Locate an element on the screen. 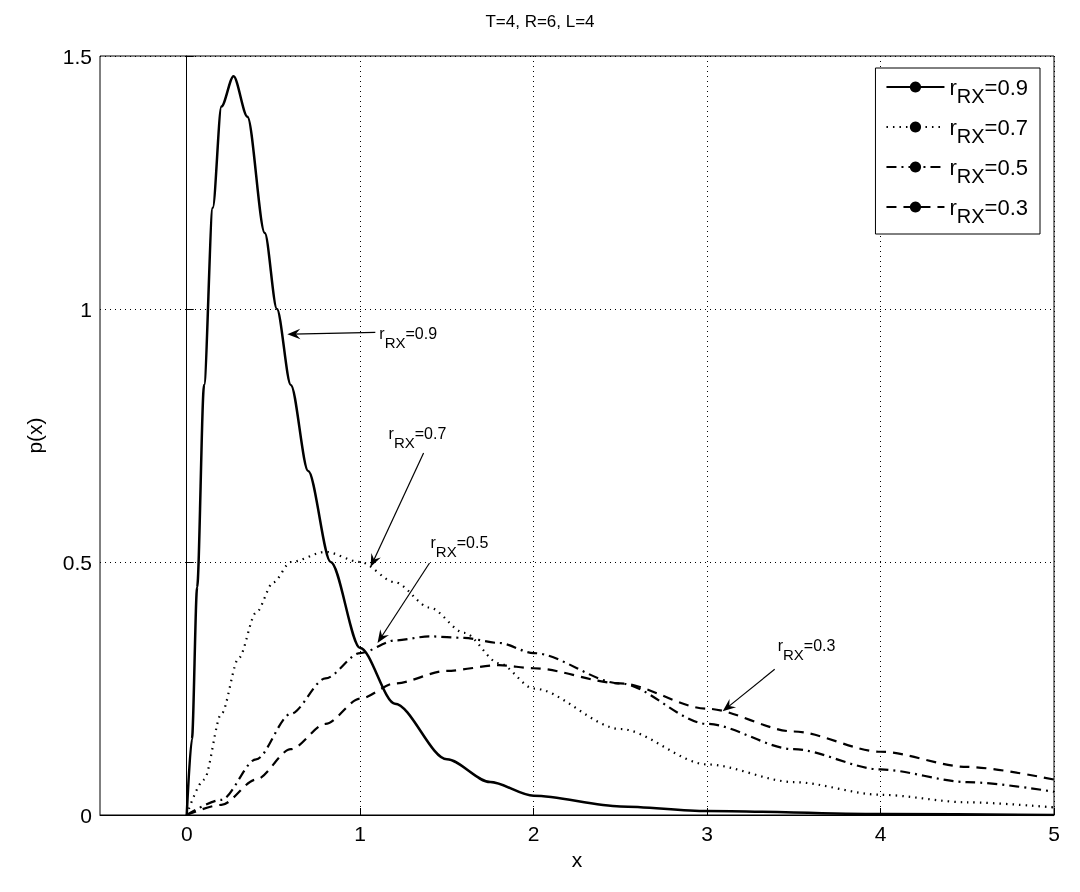 This screenshot has height=892, width=1080. y-tick-label: 1.5 is located at coordinates (77, 56).